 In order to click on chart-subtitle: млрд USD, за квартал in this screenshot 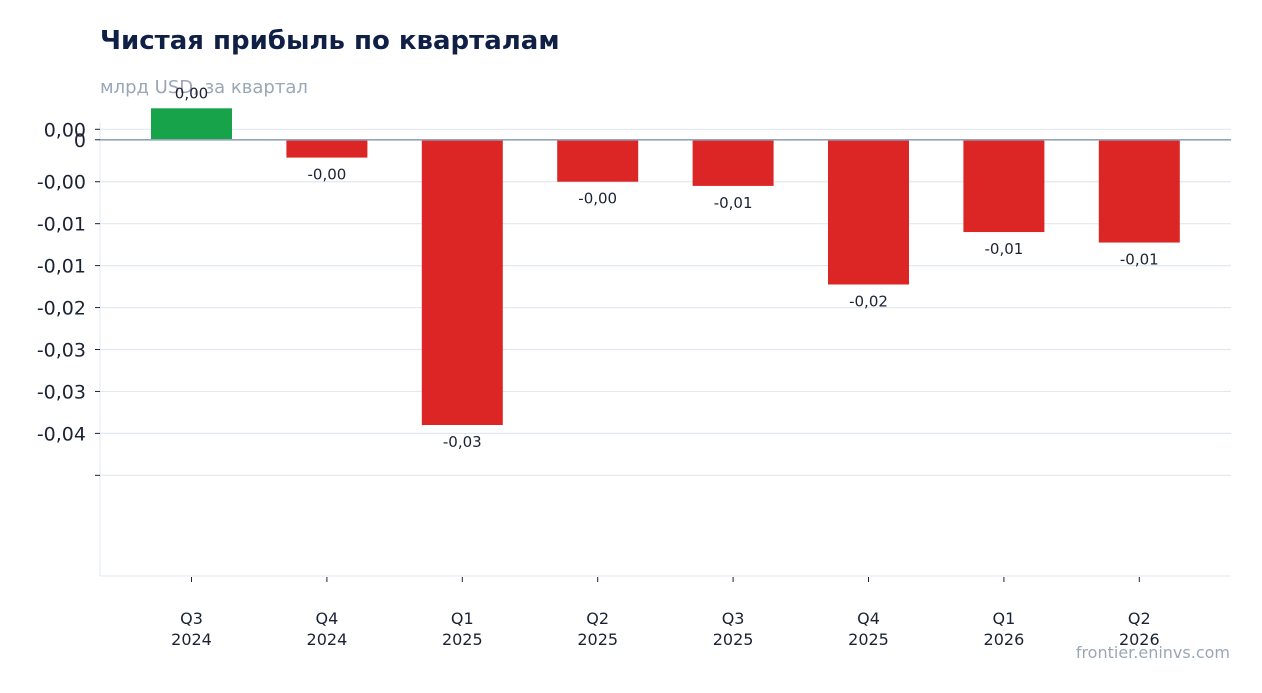, I will do `click(204, 87)`.